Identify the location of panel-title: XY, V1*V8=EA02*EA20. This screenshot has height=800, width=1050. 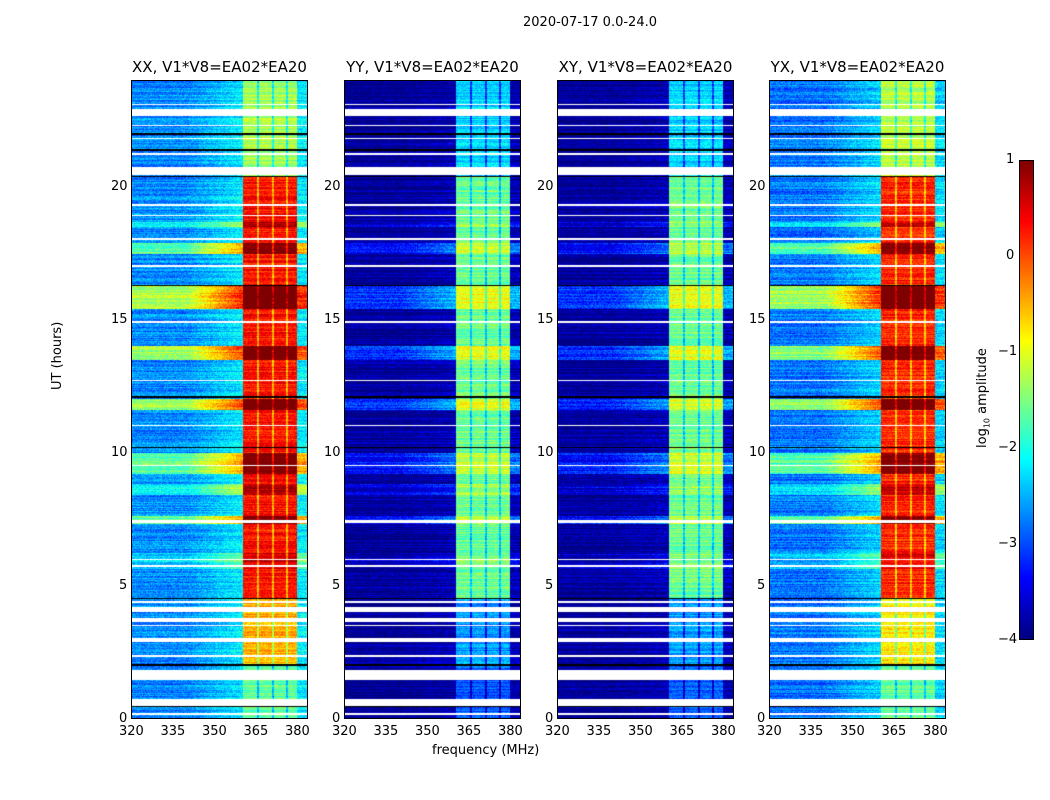
(645, 67).